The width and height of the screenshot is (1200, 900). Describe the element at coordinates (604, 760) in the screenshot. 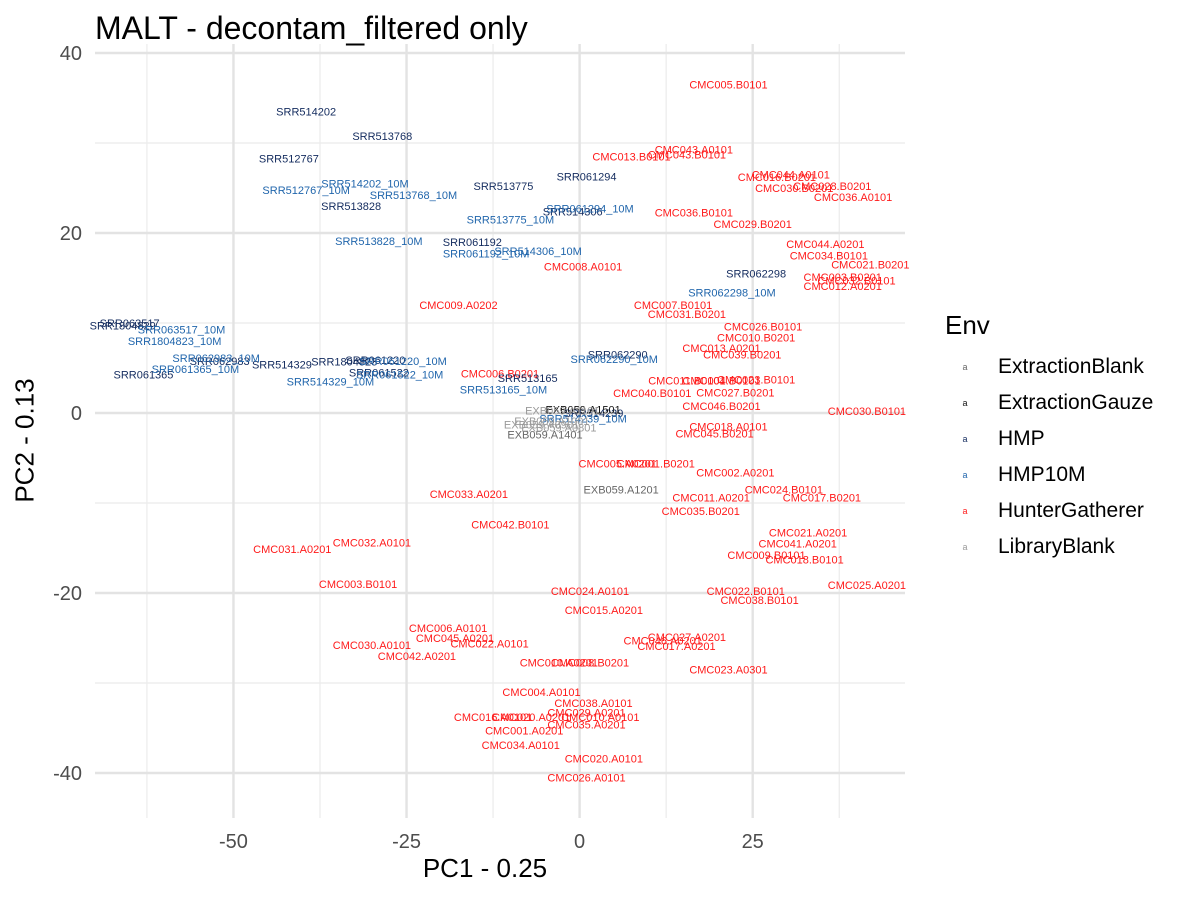

I see `point-label: CMC020.A0101` at that location.